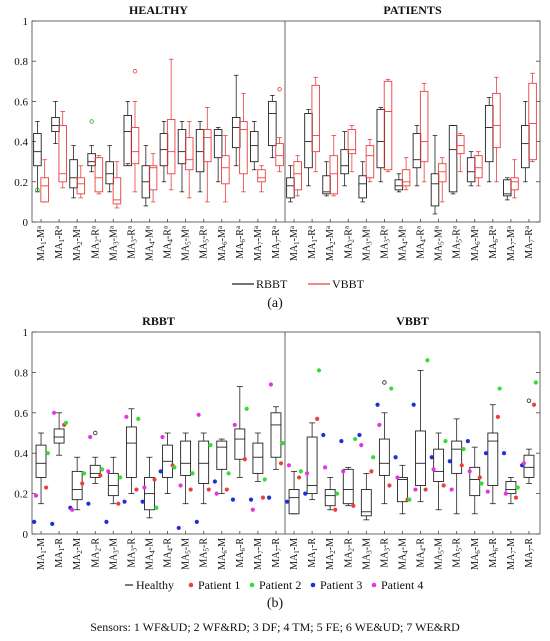 This screenshot has width=550, height=641. I want to click on x-tick-label: MA7-Ra, so click(276, 242).